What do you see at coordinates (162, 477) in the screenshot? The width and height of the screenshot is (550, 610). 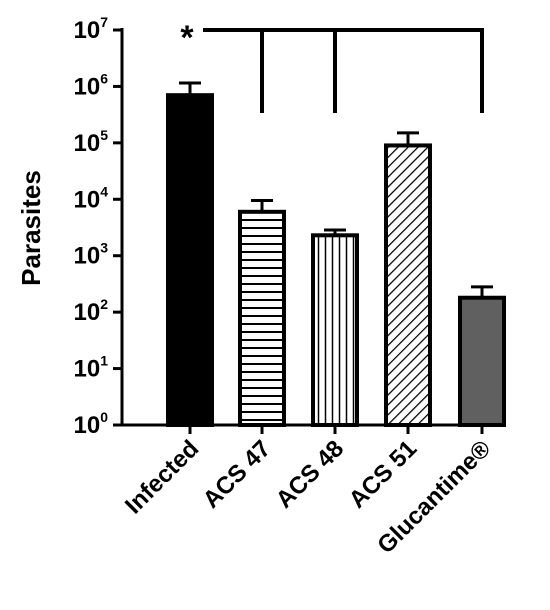 I see `x-tick-label: Infected` at bounding box center [162, 477].